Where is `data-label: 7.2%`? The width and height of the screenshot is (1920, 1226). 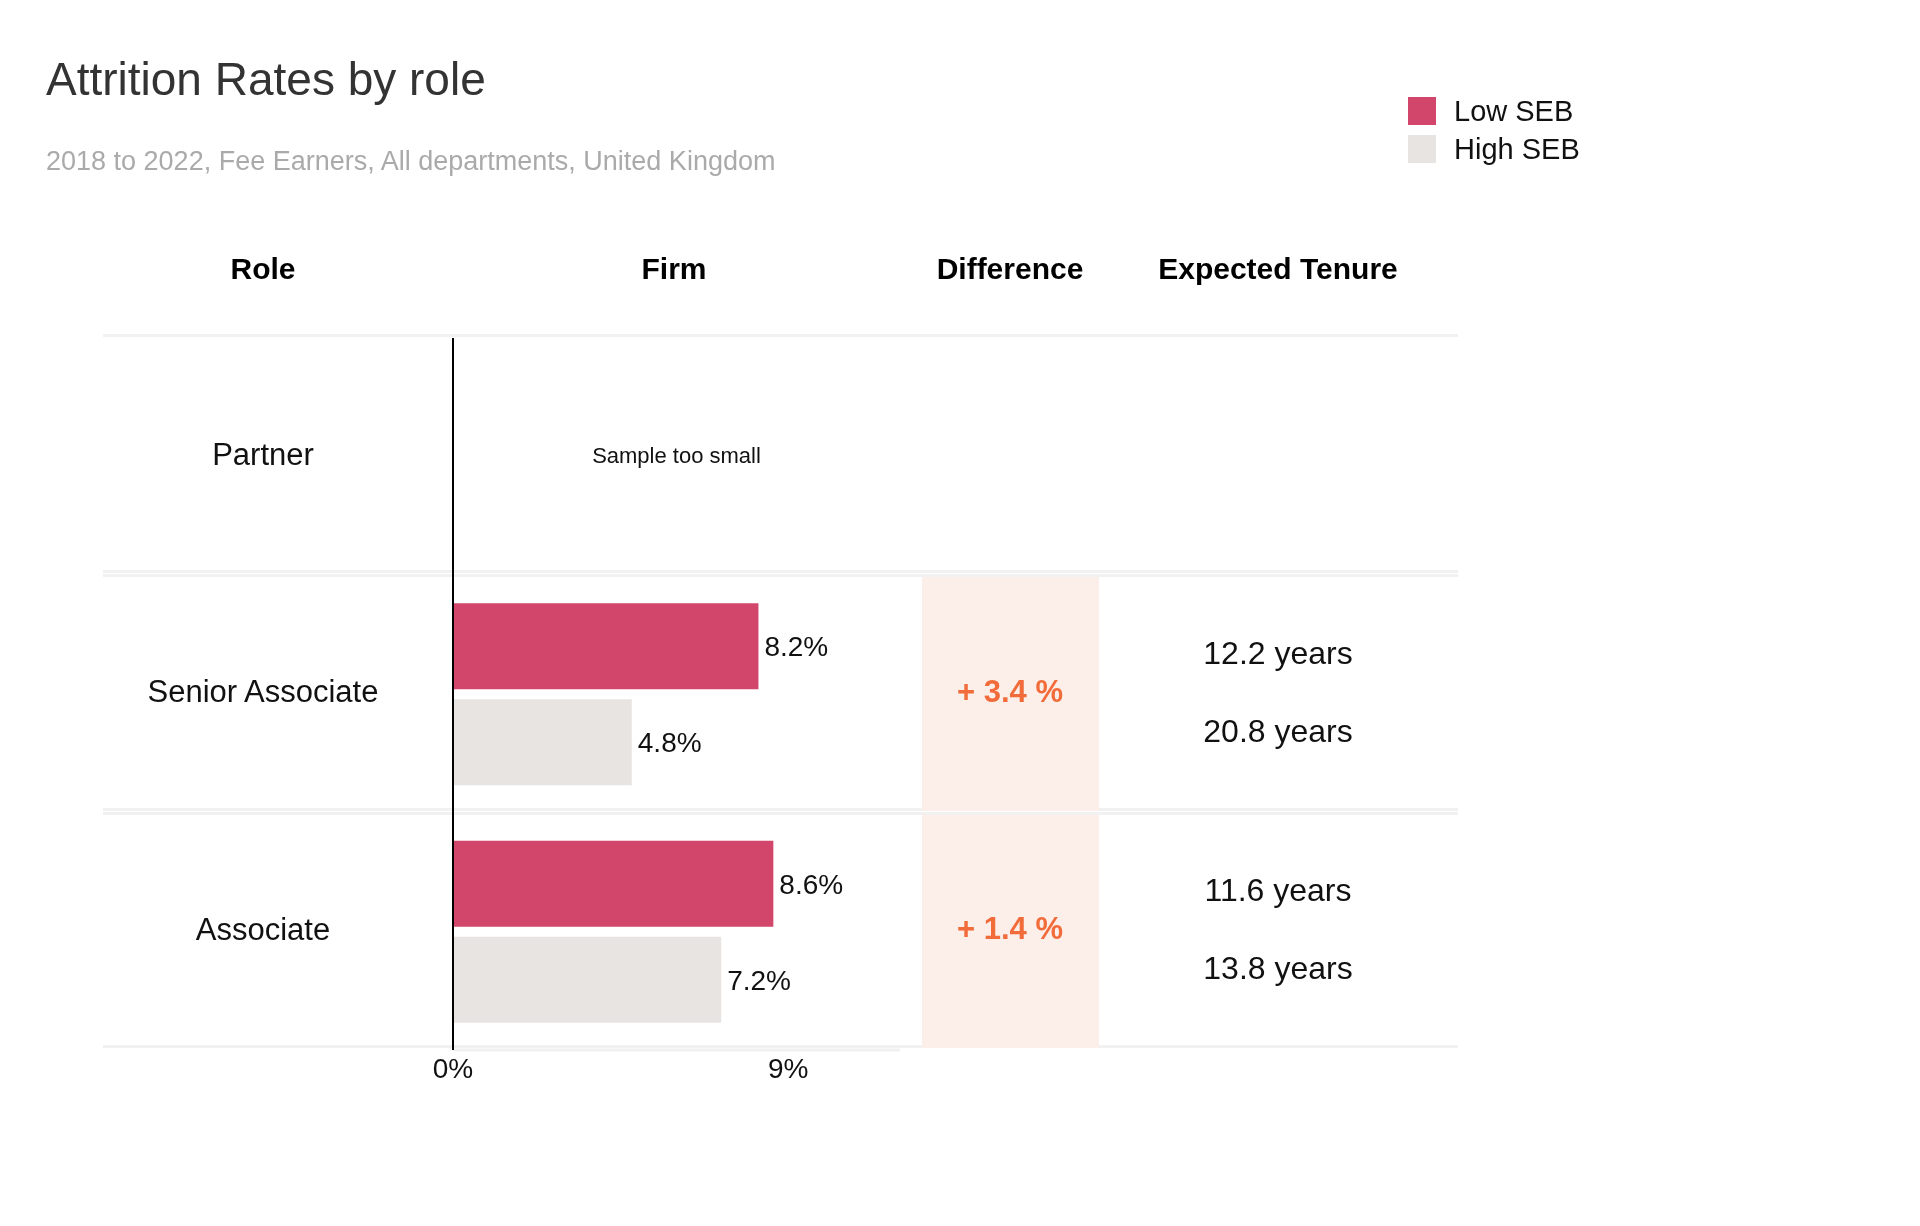 data-label: 7.2% is located at coordinates (759, 980).